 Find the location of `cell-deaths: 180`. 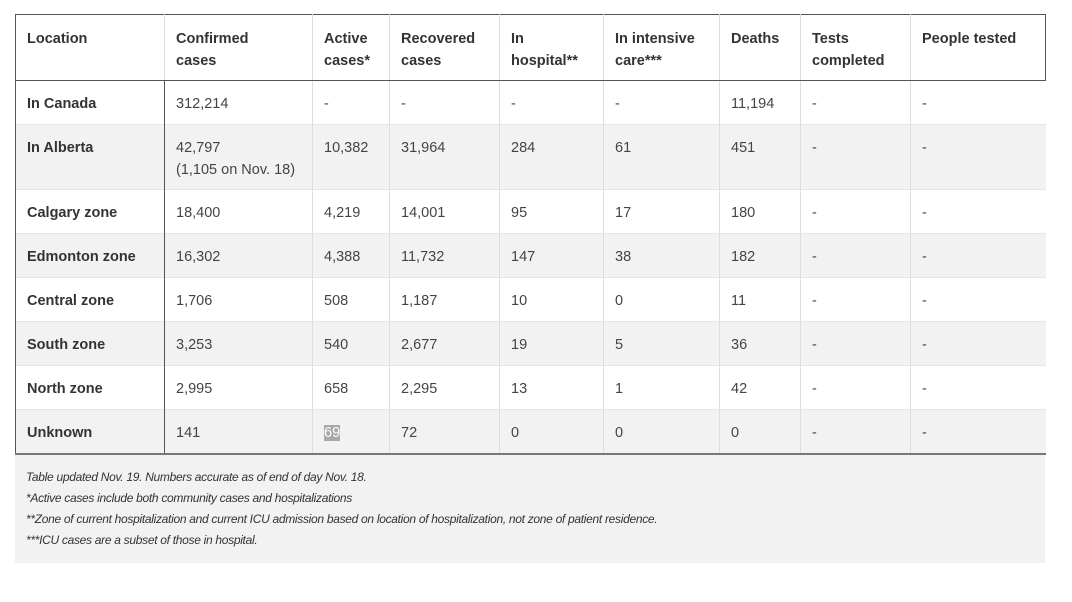

cell-deaths: 180 is located at coordinates (760, 211).